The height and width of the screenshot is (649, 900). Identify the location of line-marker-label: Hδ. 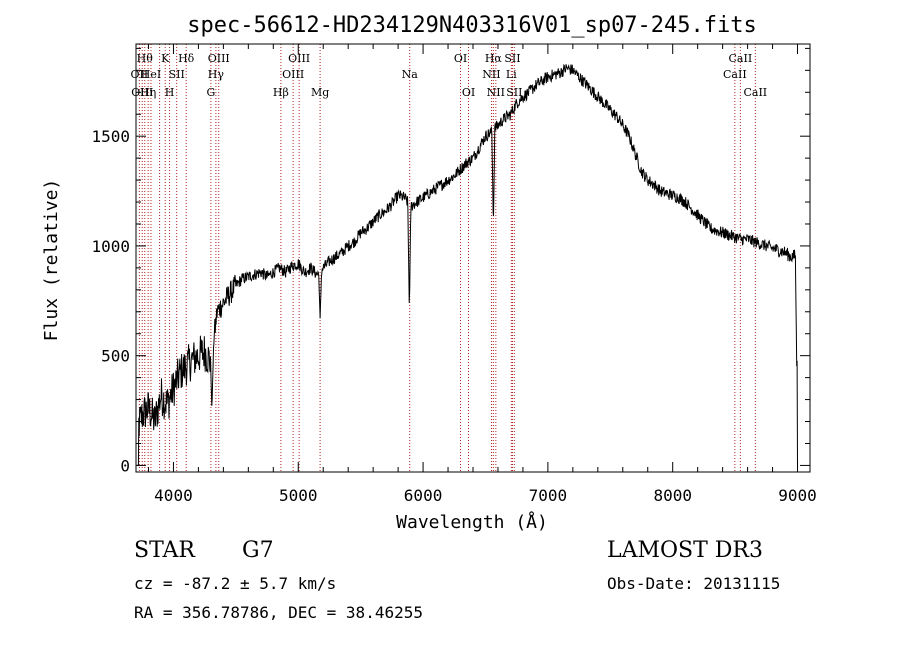
(186, 58).